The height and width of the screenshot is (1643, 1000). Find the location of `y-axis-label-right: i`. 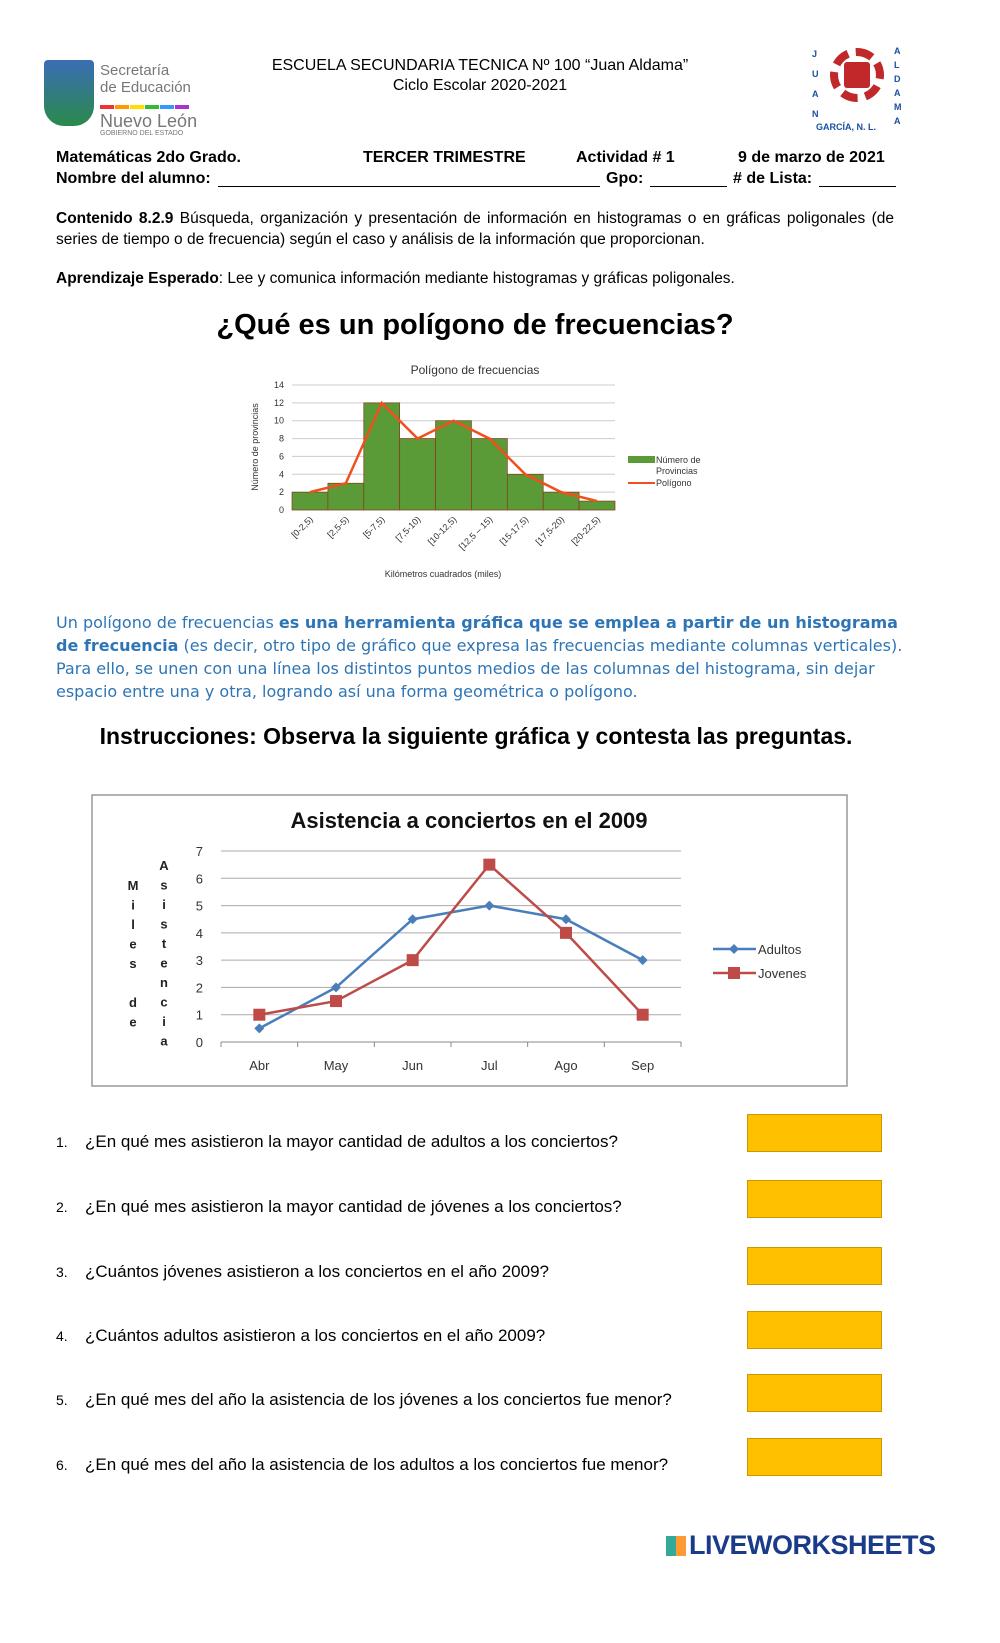

y-axis-label-right: i is located at coordinates (164, 904).